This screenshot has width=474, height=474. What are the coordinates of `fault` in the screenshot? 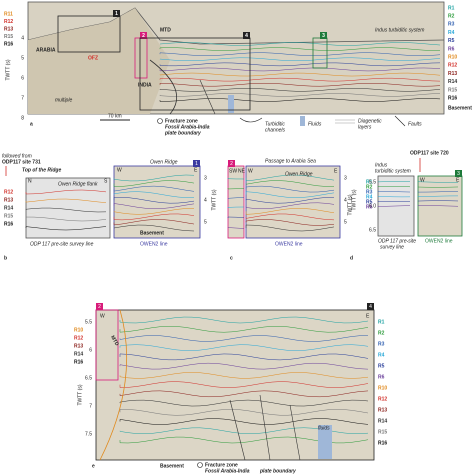 It's located at (207, 97).